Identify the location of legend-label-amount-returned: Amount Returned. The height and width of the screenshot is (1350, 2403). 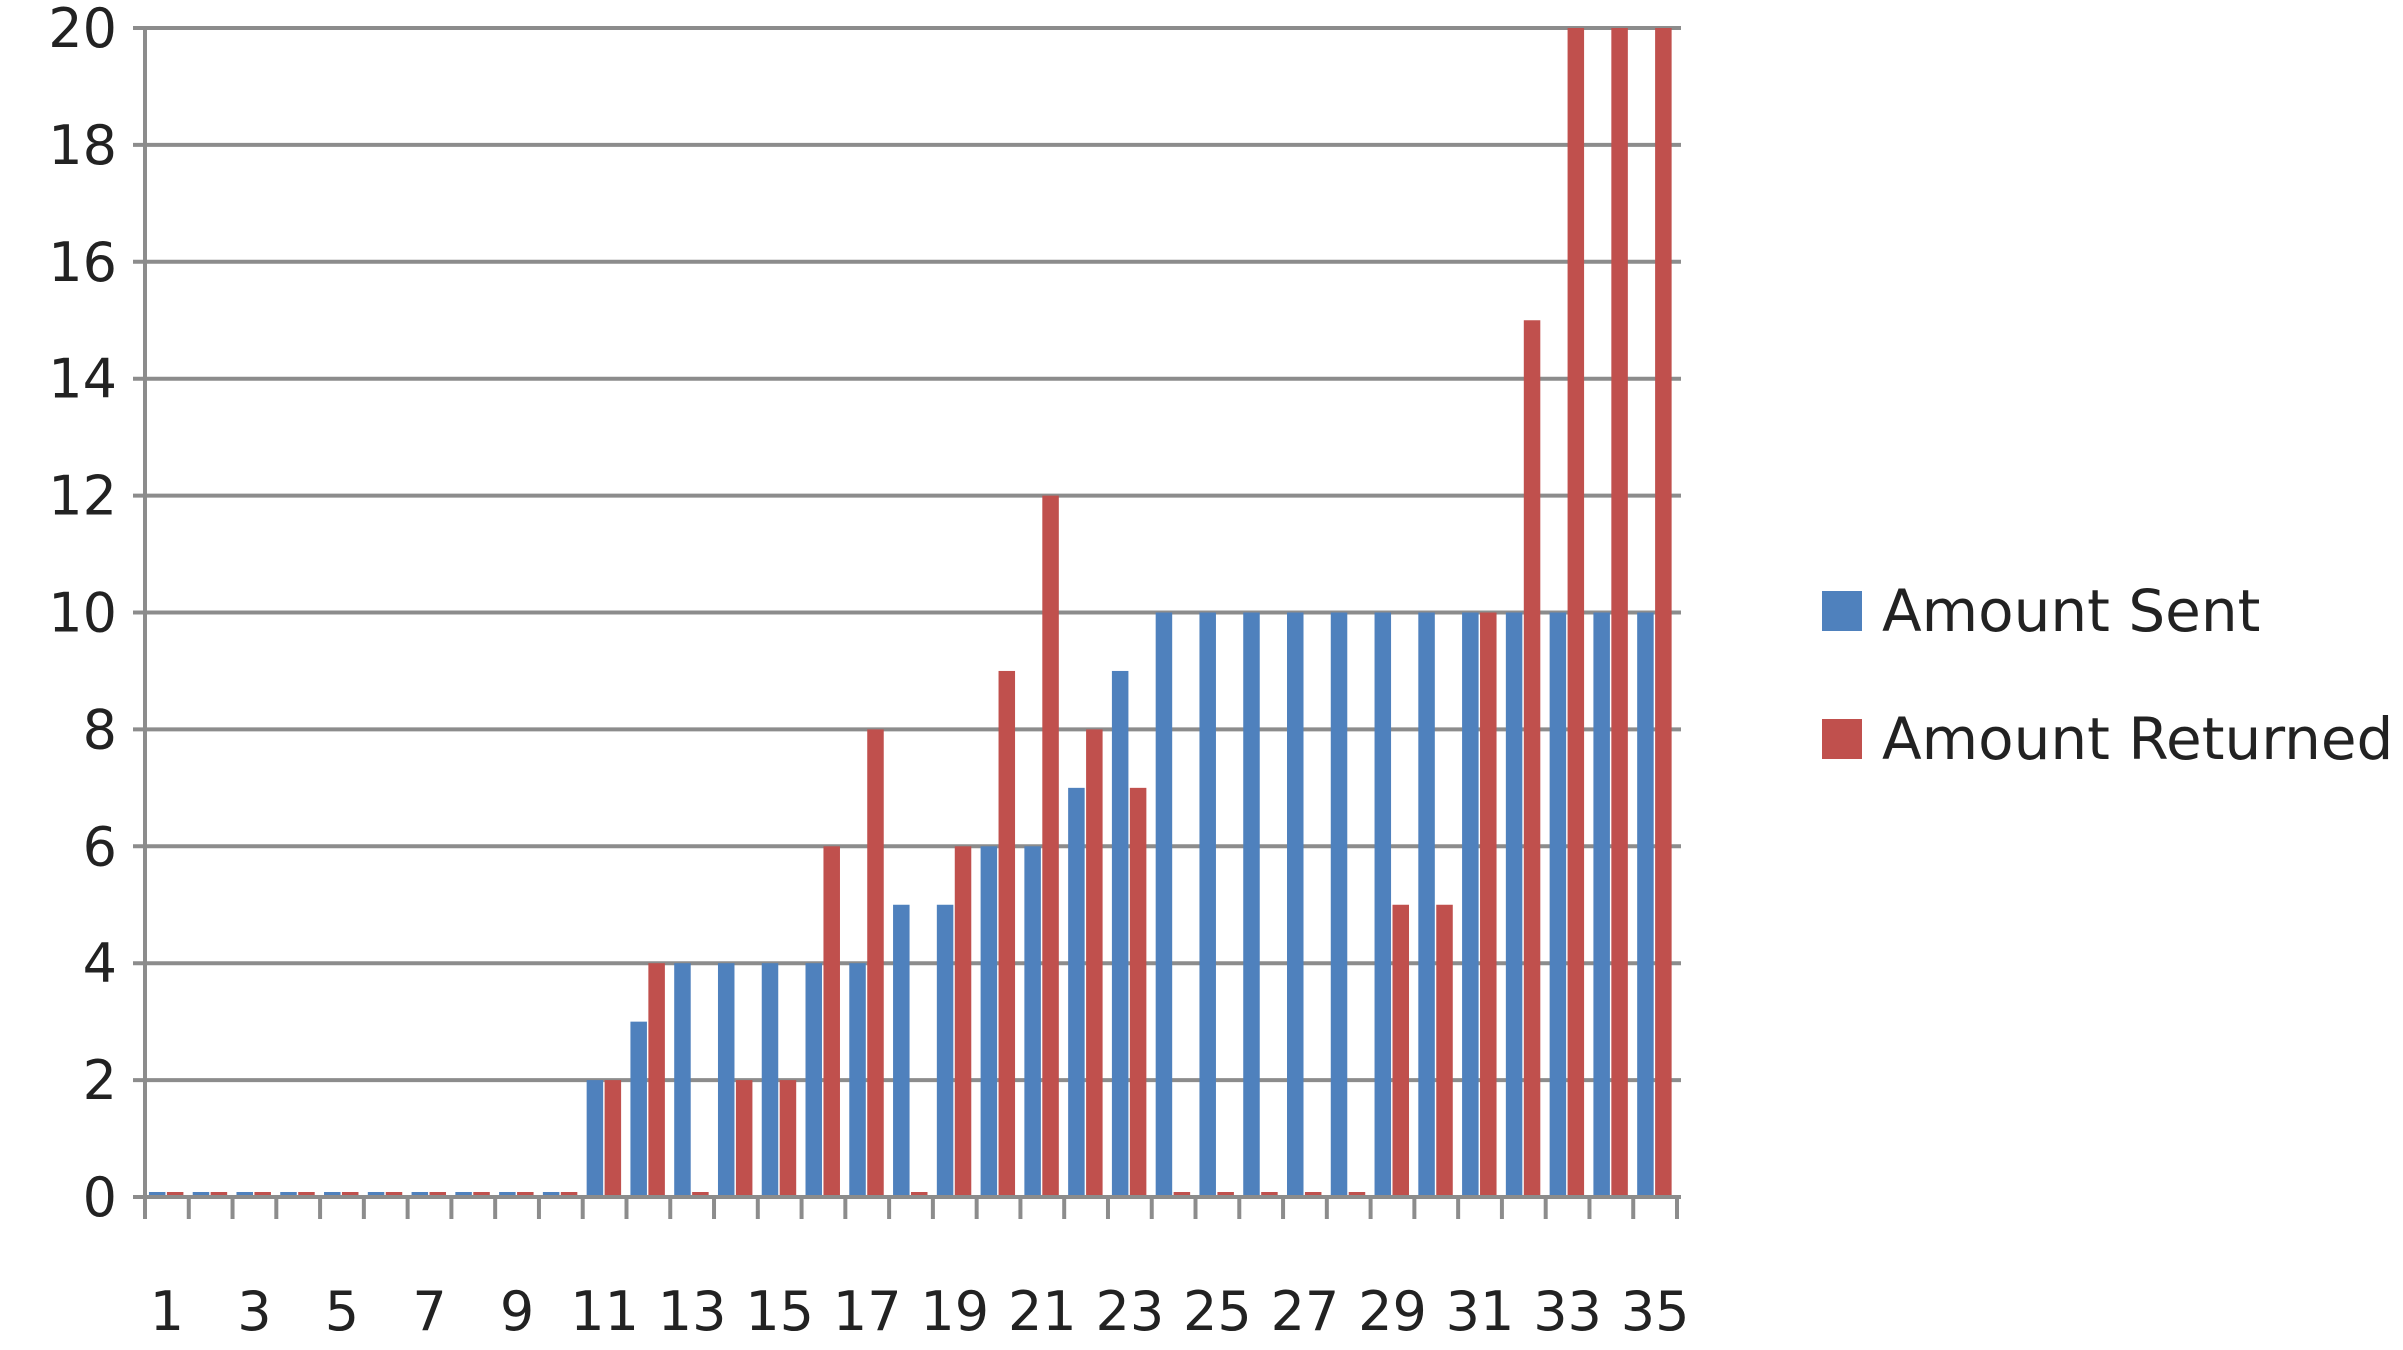
(2138, 739).